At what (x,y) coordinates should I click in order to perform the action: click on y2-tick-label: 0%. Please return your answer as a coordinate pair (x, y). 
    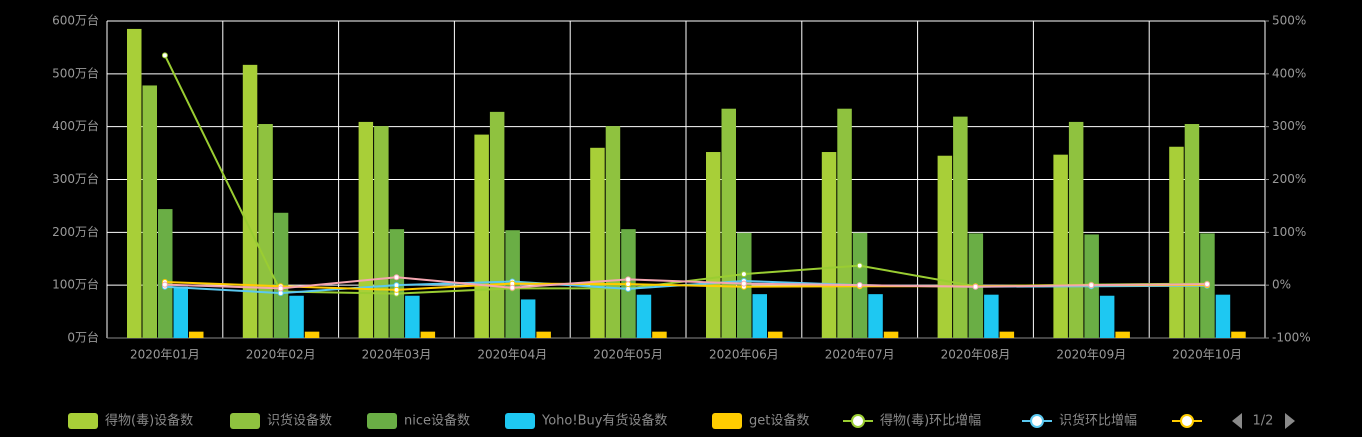
    Looking at the image, I should click on (1281, 285).